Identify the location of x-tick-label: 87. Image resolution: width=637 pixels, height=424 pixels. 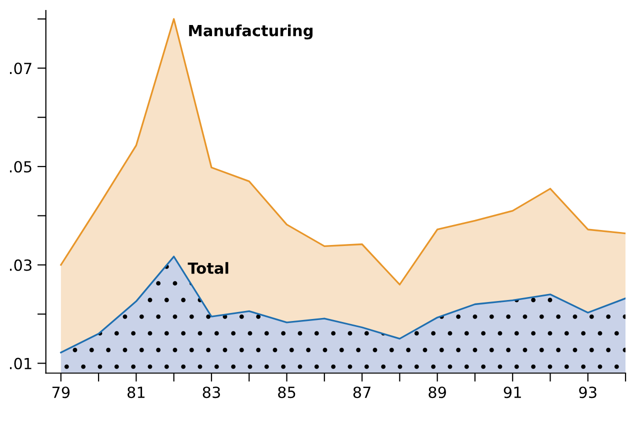
(361, 392).